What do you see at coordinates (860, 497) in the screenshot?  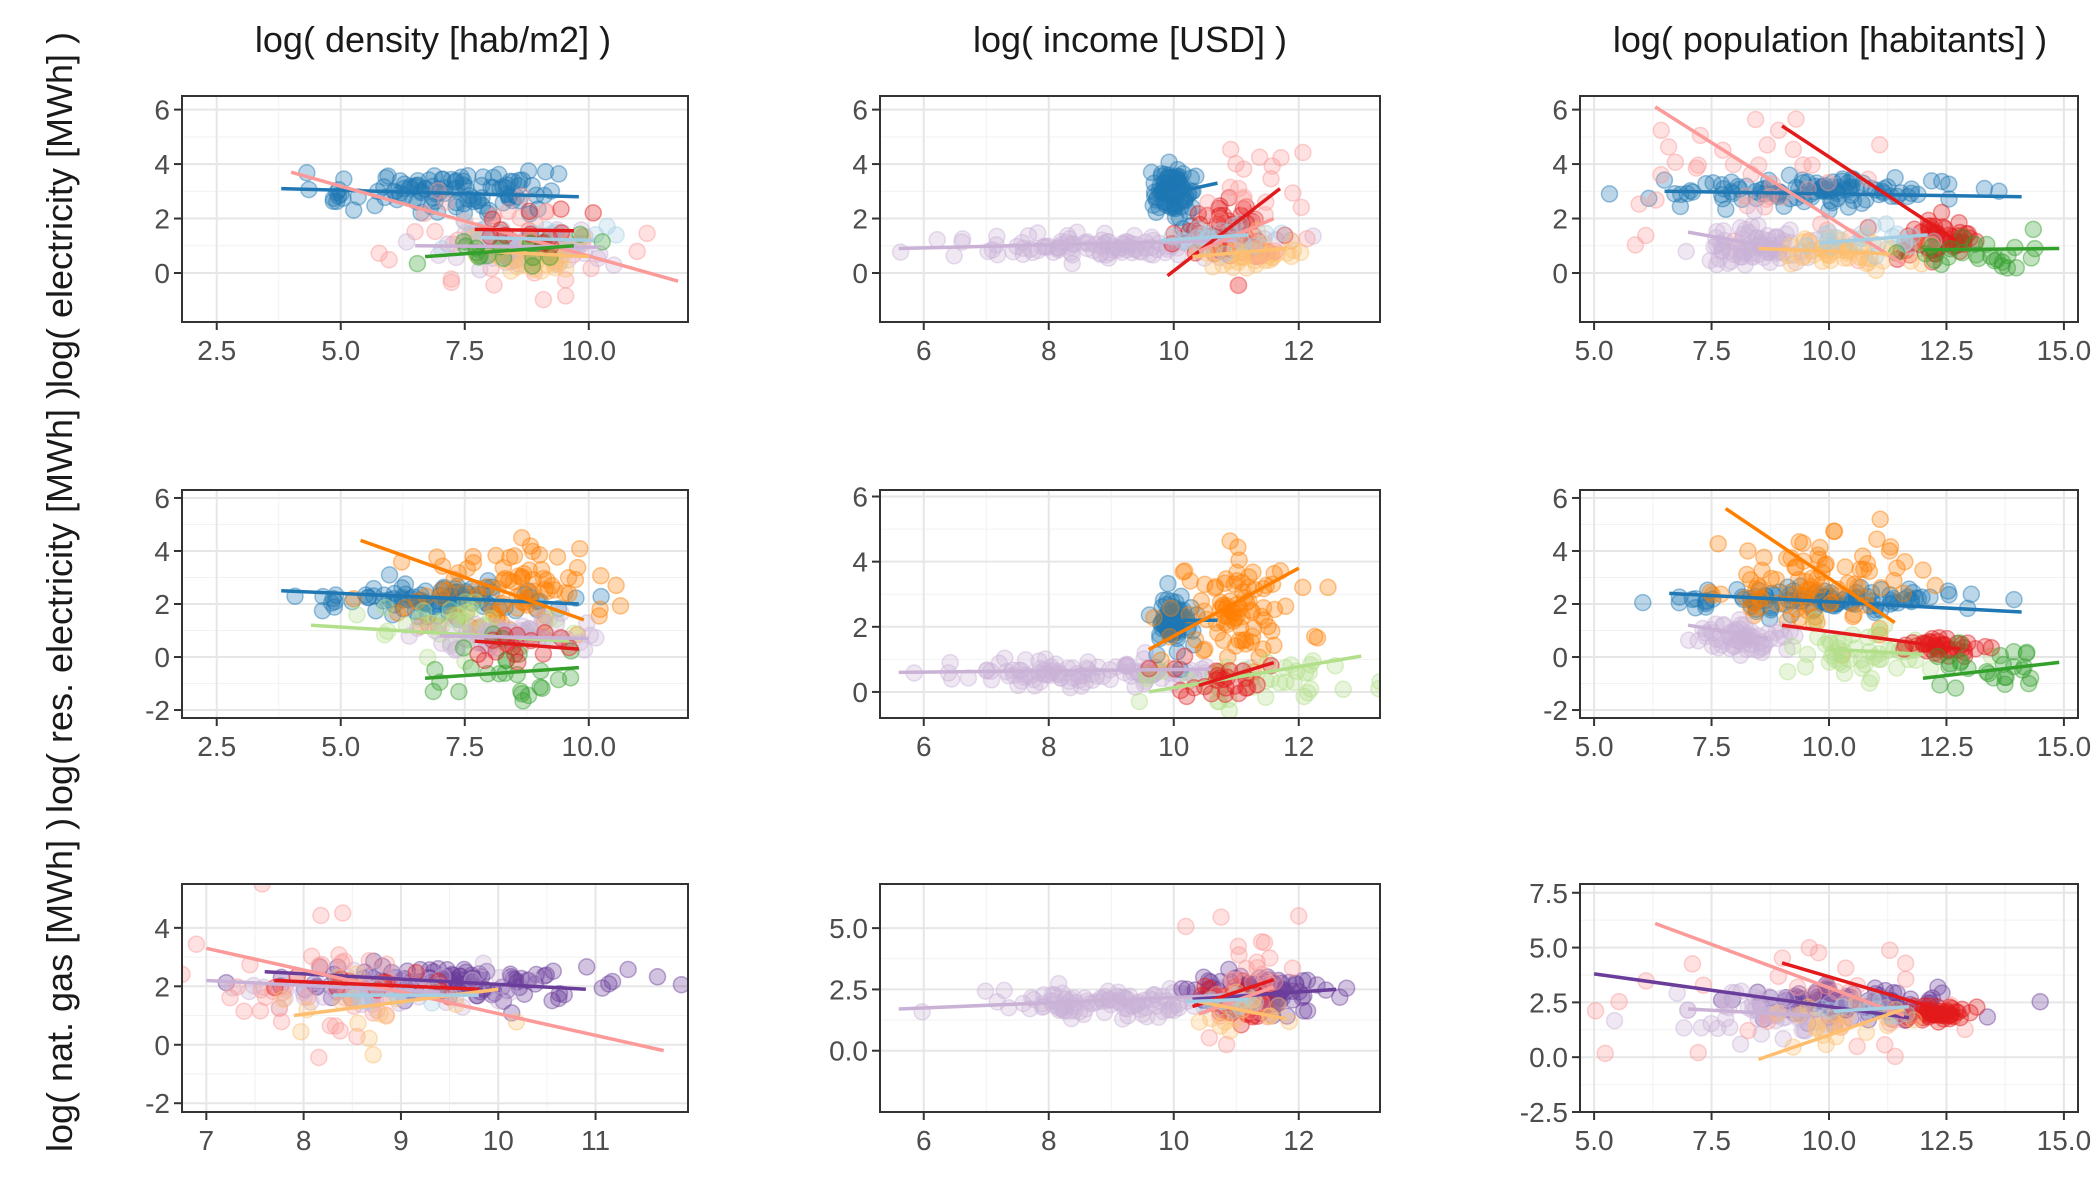 I see `y-tick-label: 6` at bounding box center [860, 497].